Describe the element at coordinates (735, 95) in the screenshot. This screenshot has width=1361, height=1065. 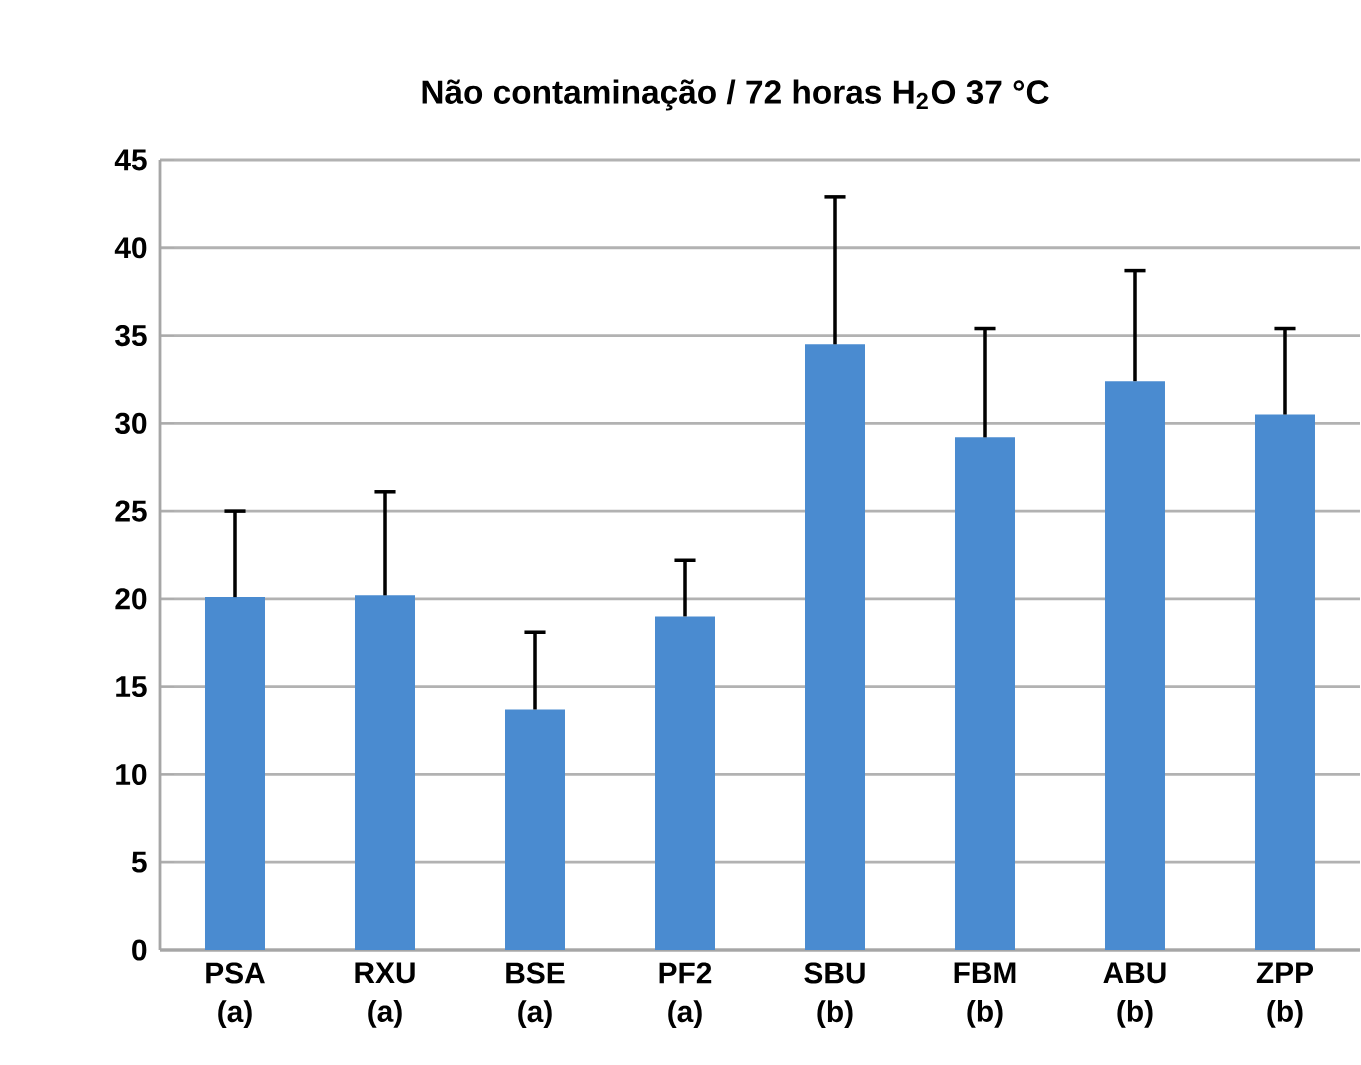
I see `chart-title: Não contaminação / 72 horas H$_{2}$O 37 °C` at that location.